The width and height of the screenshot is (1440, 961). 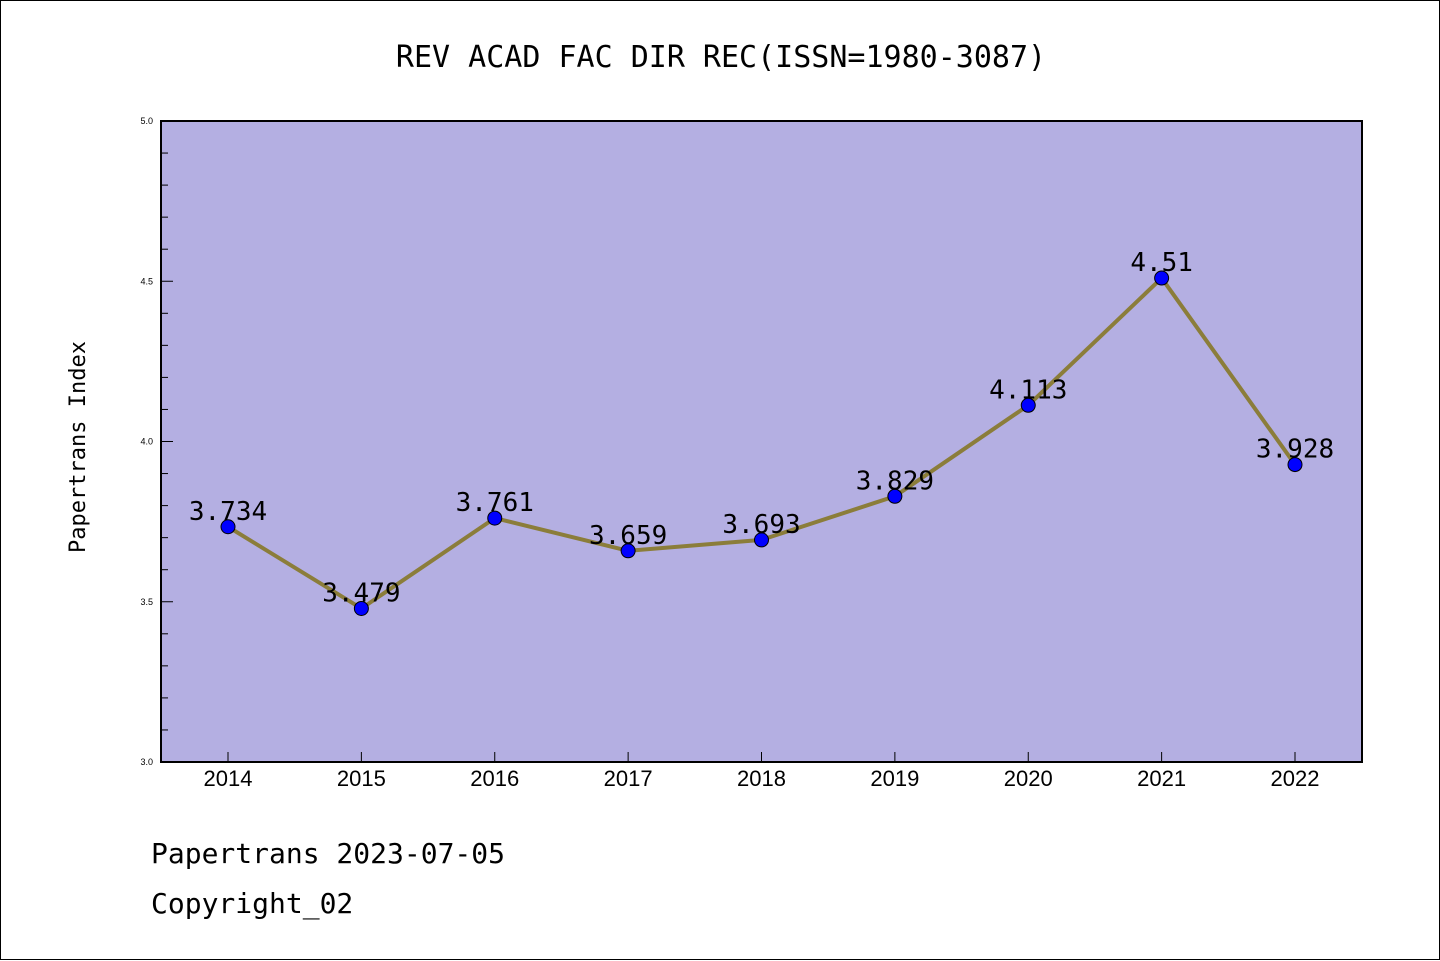 I want to click on data-label: 4.51, so click(x=1161, y=263).